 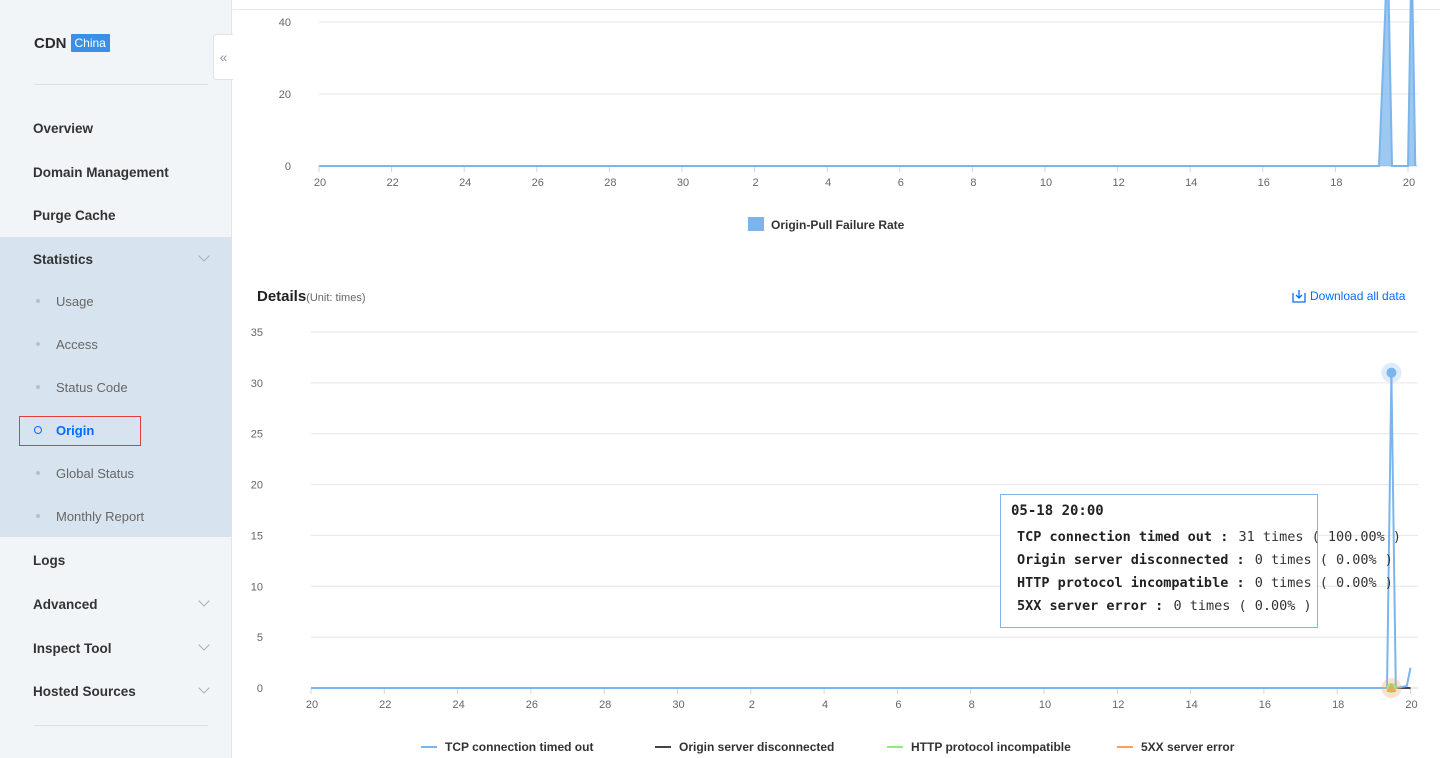 What do you see at coordinates (74, 215) in the screenshot?
I see `sidebar-item-purge-cache: Purge Cache` at bounding box center [74, 215].